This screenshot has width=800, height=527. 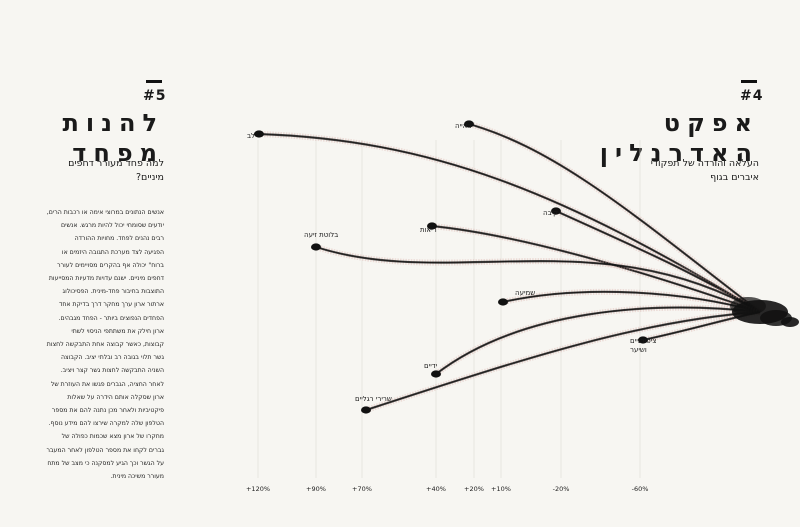 I want to click on axis-tick-label: -60%, so click(x=640, y=489).